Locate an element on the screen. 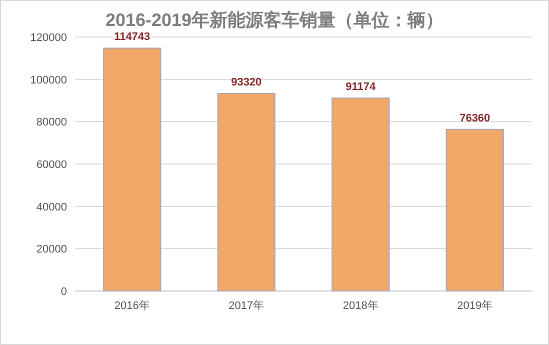  y-tick-label: 20000 is located at coordinates (51, 250).